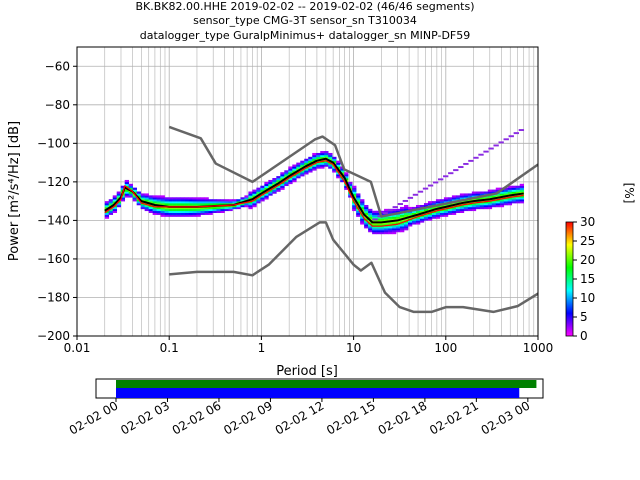 This screenshot has width=640, height=480. I want to click on y-tick-label: −200, so click(53, 336).